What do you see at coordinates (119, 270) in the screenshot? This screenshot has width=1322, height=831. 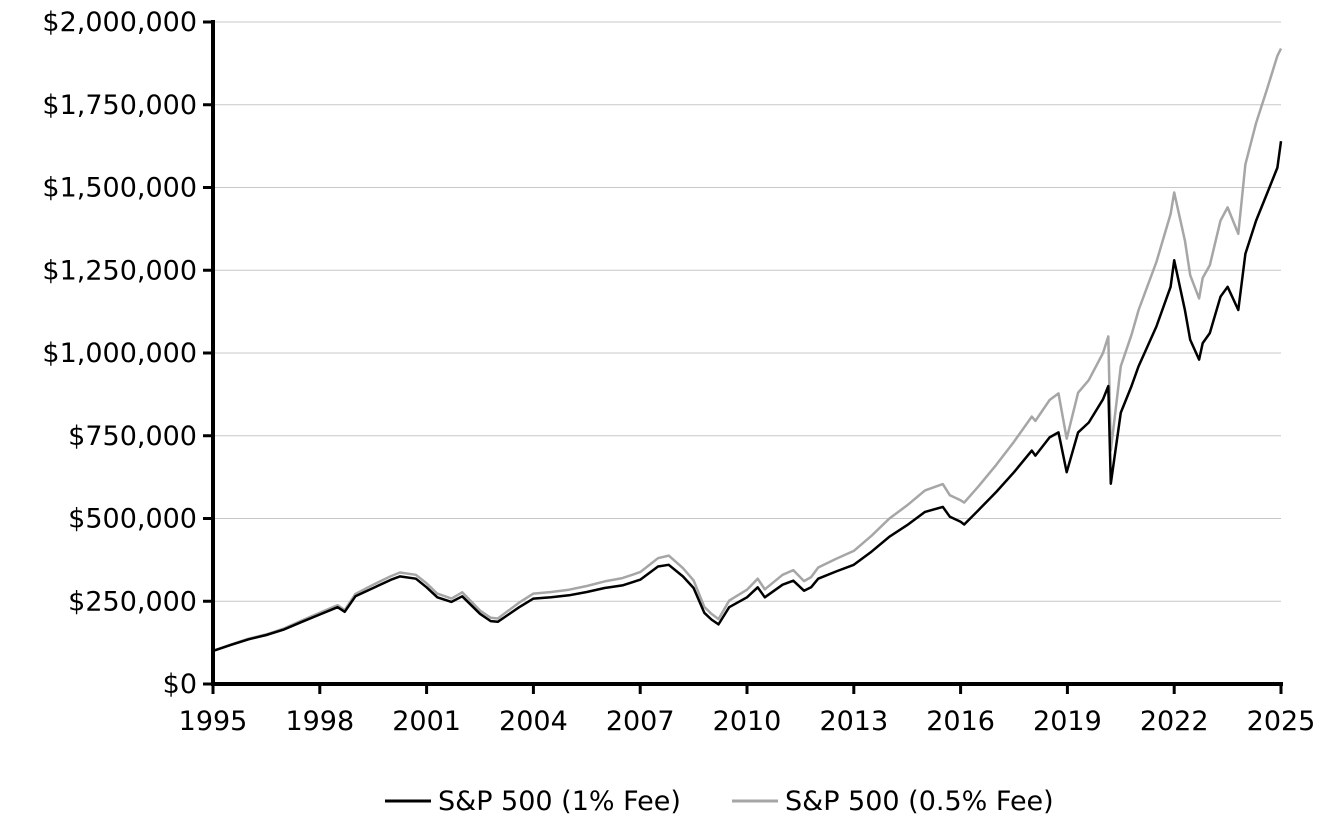 I see `y-tick-label-5: $1,250,000` at bounding box center [119, 270].